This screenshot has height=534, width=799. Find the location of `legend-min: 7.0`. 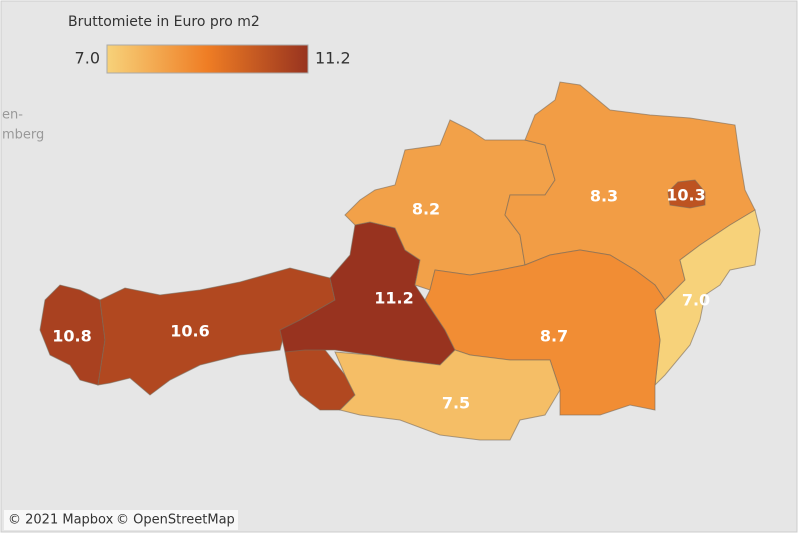

legend-min: 7.0 is located at coordinates (87, 58).